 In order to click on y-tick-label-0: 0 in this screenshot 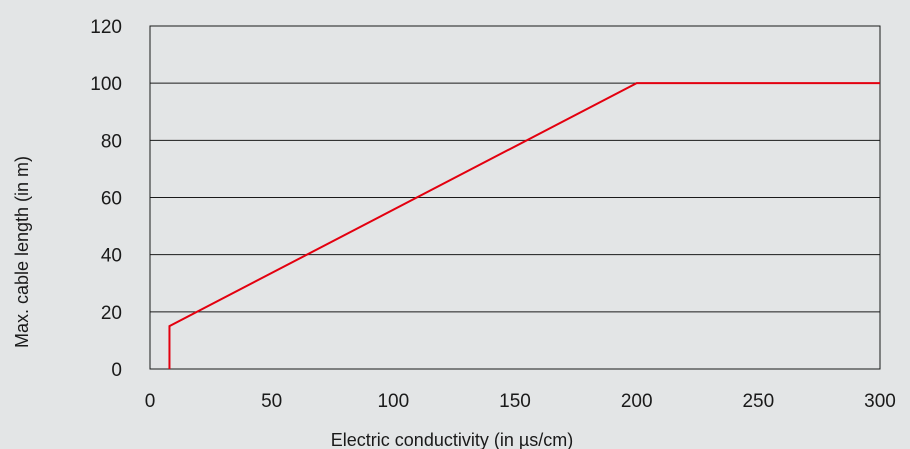, I will do `click(116, 370)`.